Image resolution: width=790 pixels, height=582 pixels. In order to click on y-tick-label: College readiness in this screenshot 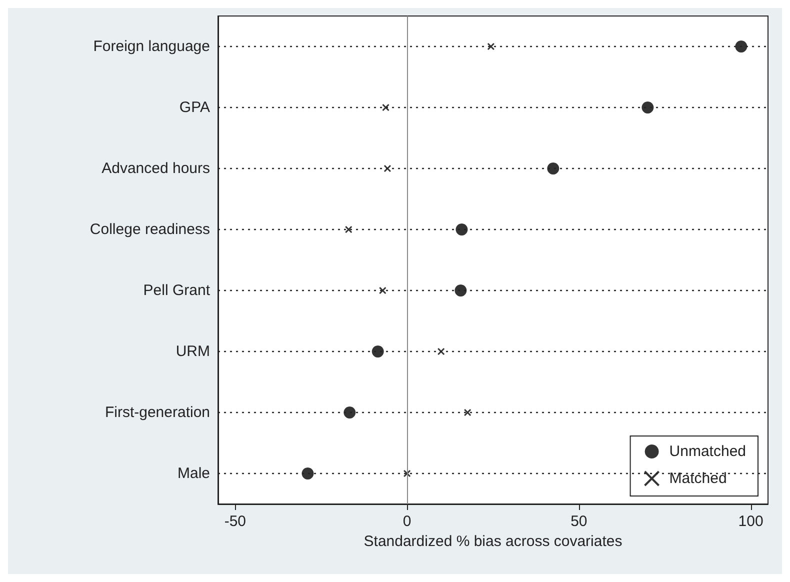, I will do `click(150, 229)`.